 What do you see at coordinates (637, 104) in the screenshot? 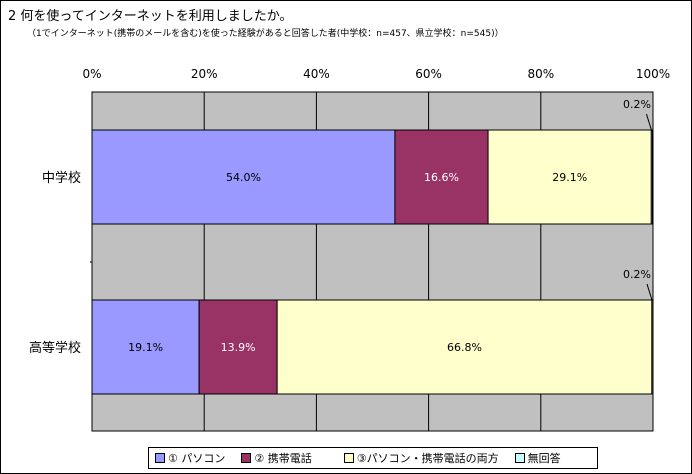
I see `data-label-mukaito-0: 0.2%` at bounding box center [637, 104].